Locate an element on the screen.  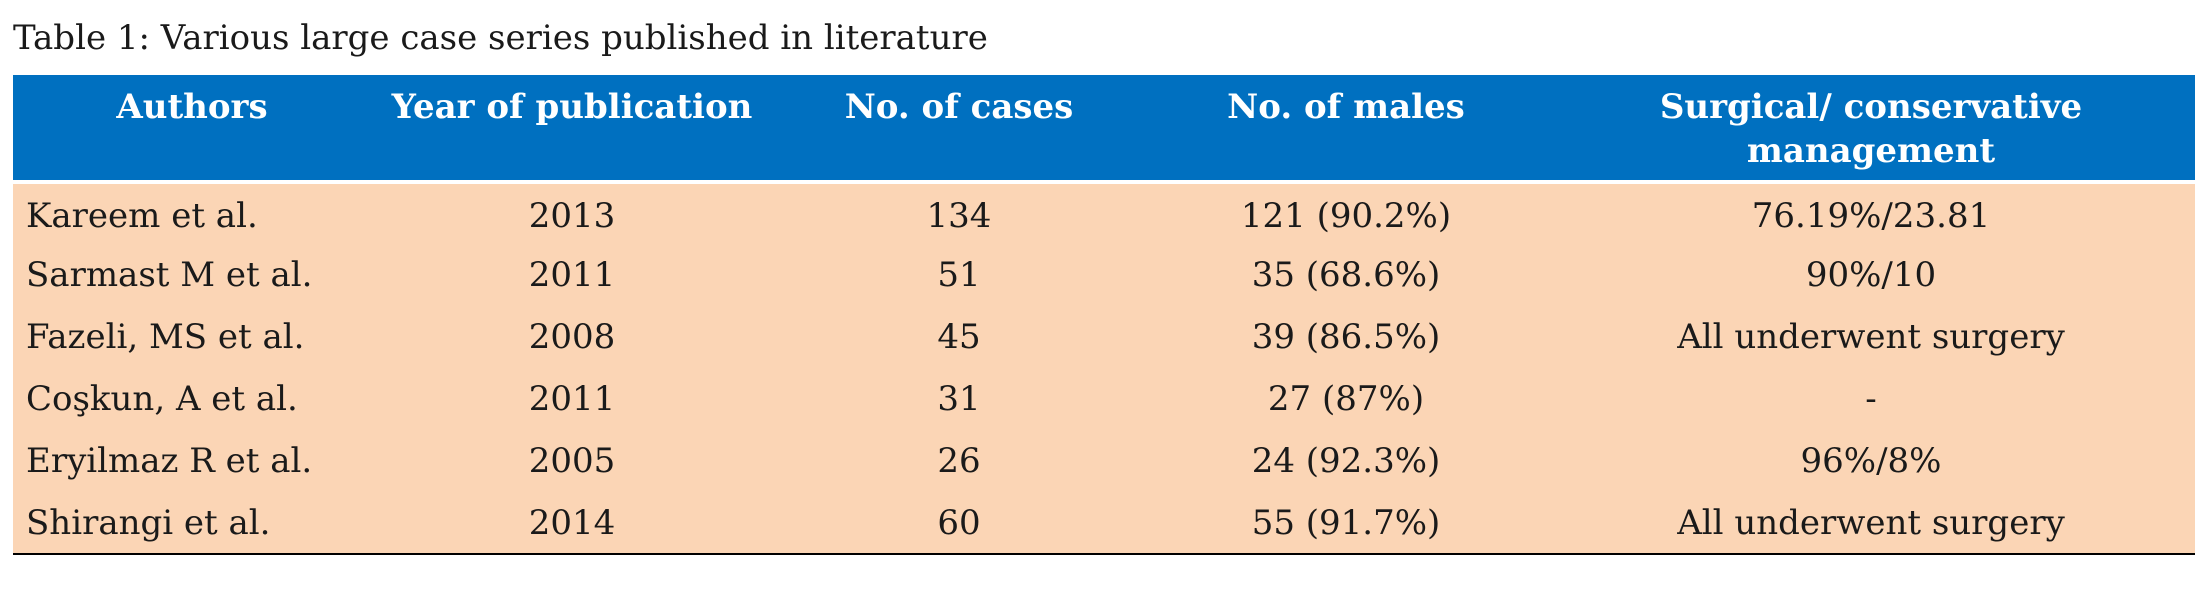
cell-cases: 31 is located at coordinates (959, 399).